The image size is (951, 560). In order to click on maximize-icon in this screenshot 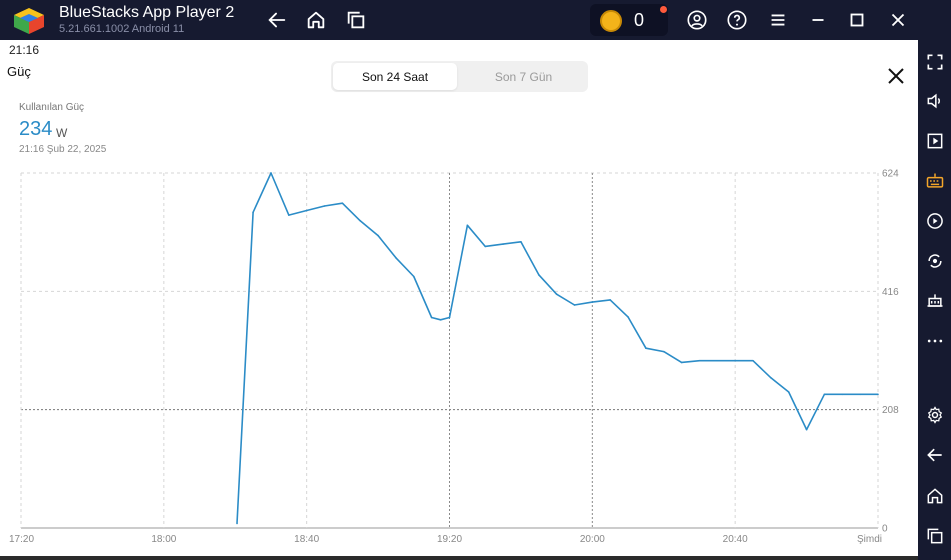, I will do `click(857, 20)`.